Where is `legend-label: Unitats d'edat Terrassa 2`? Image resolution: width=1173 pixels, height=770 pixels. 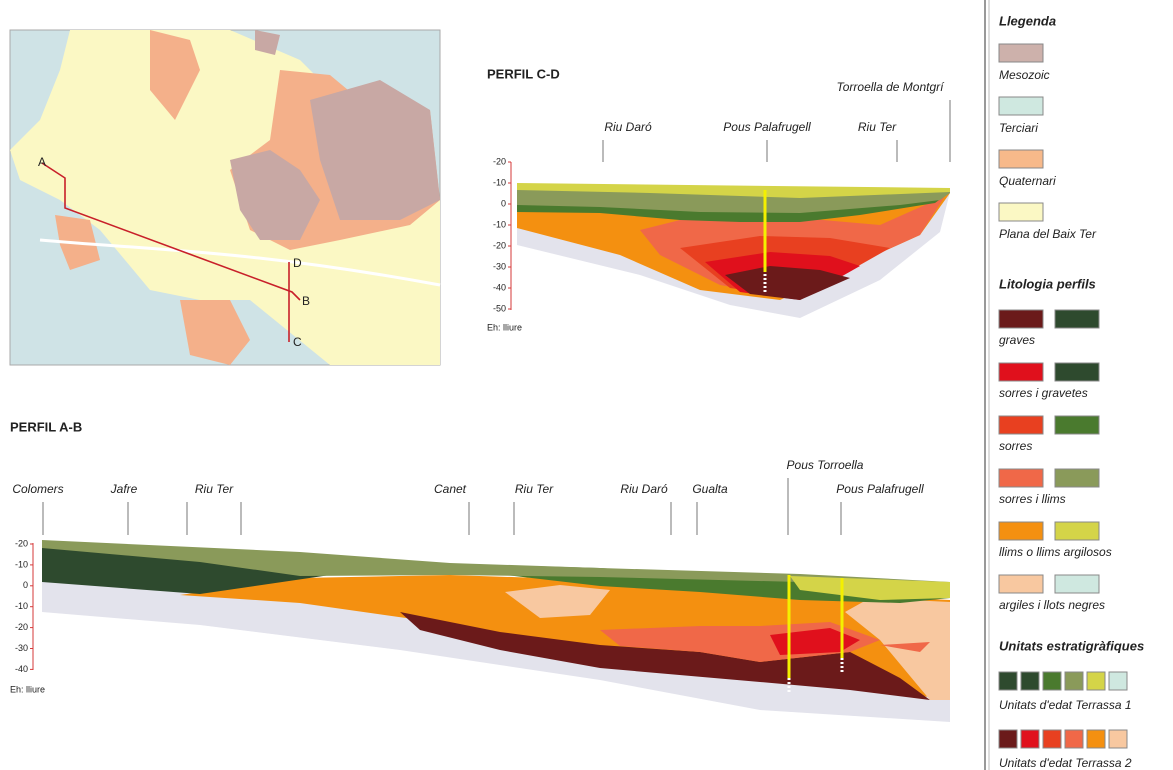
legend-label: Unitats d'edat Terrassa 2 is located at coordinates (1065, 763).